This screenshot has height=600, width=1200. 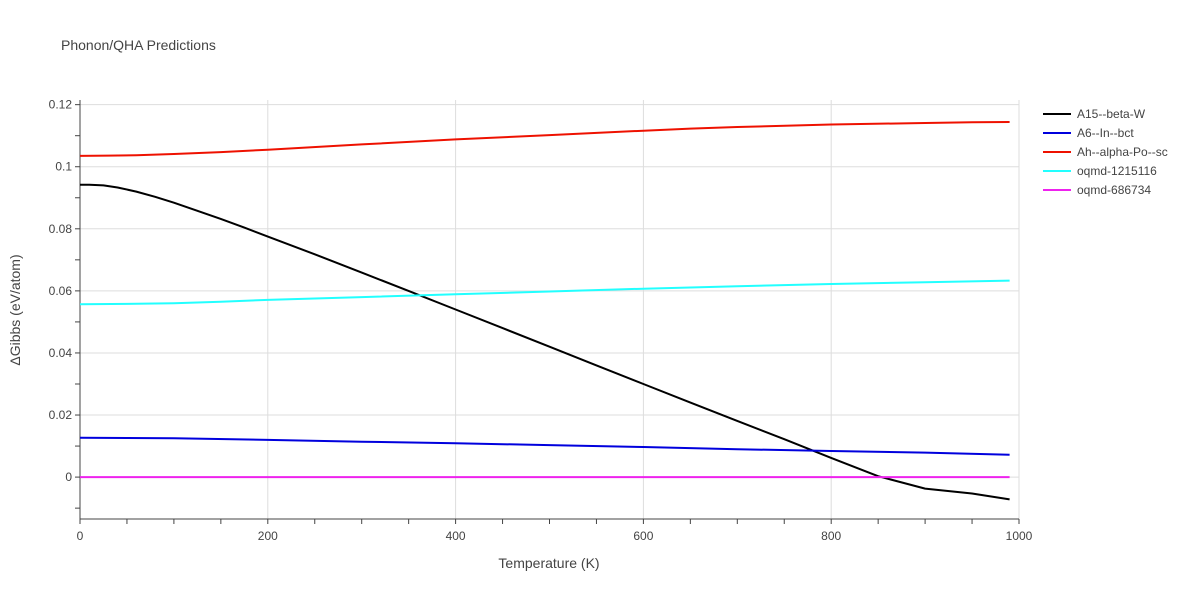 I want to click on x-tick-label: 800, so click(x=831, y=536).